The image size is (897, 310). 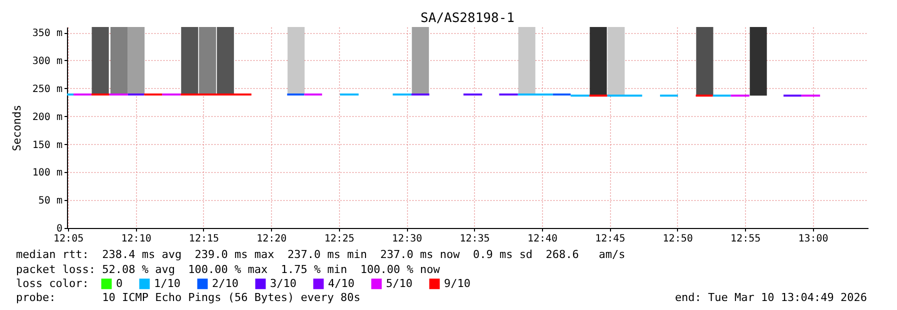 I want to click on x-tick-label: 12:10, so click(x=136, y=239).